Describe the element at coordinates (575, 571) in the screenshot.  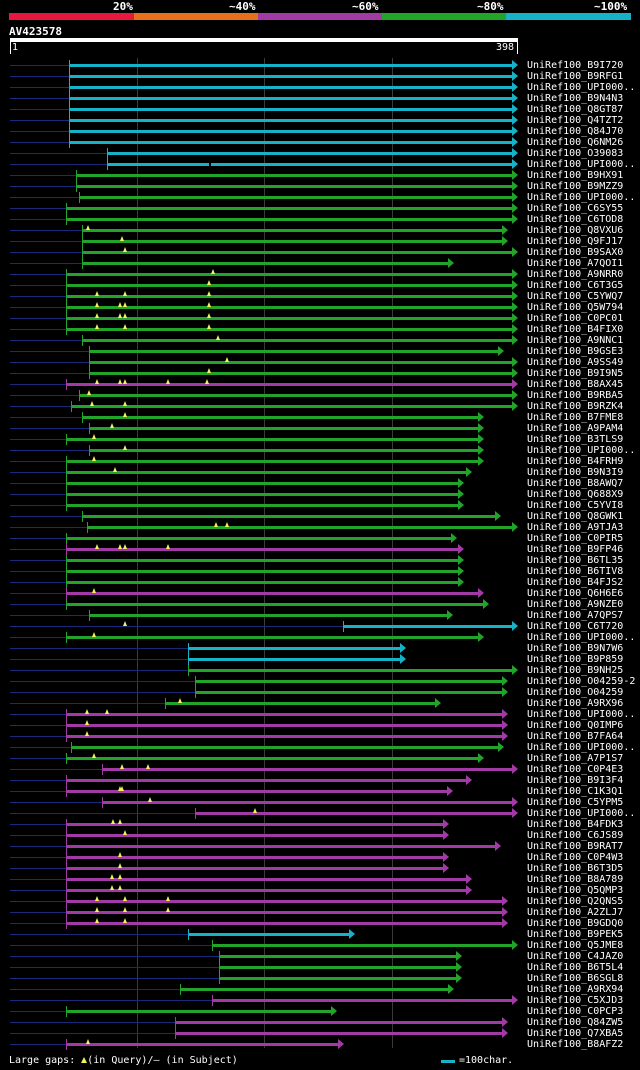
I see `hit-label: UniRef100_B6TIV8` at that location.